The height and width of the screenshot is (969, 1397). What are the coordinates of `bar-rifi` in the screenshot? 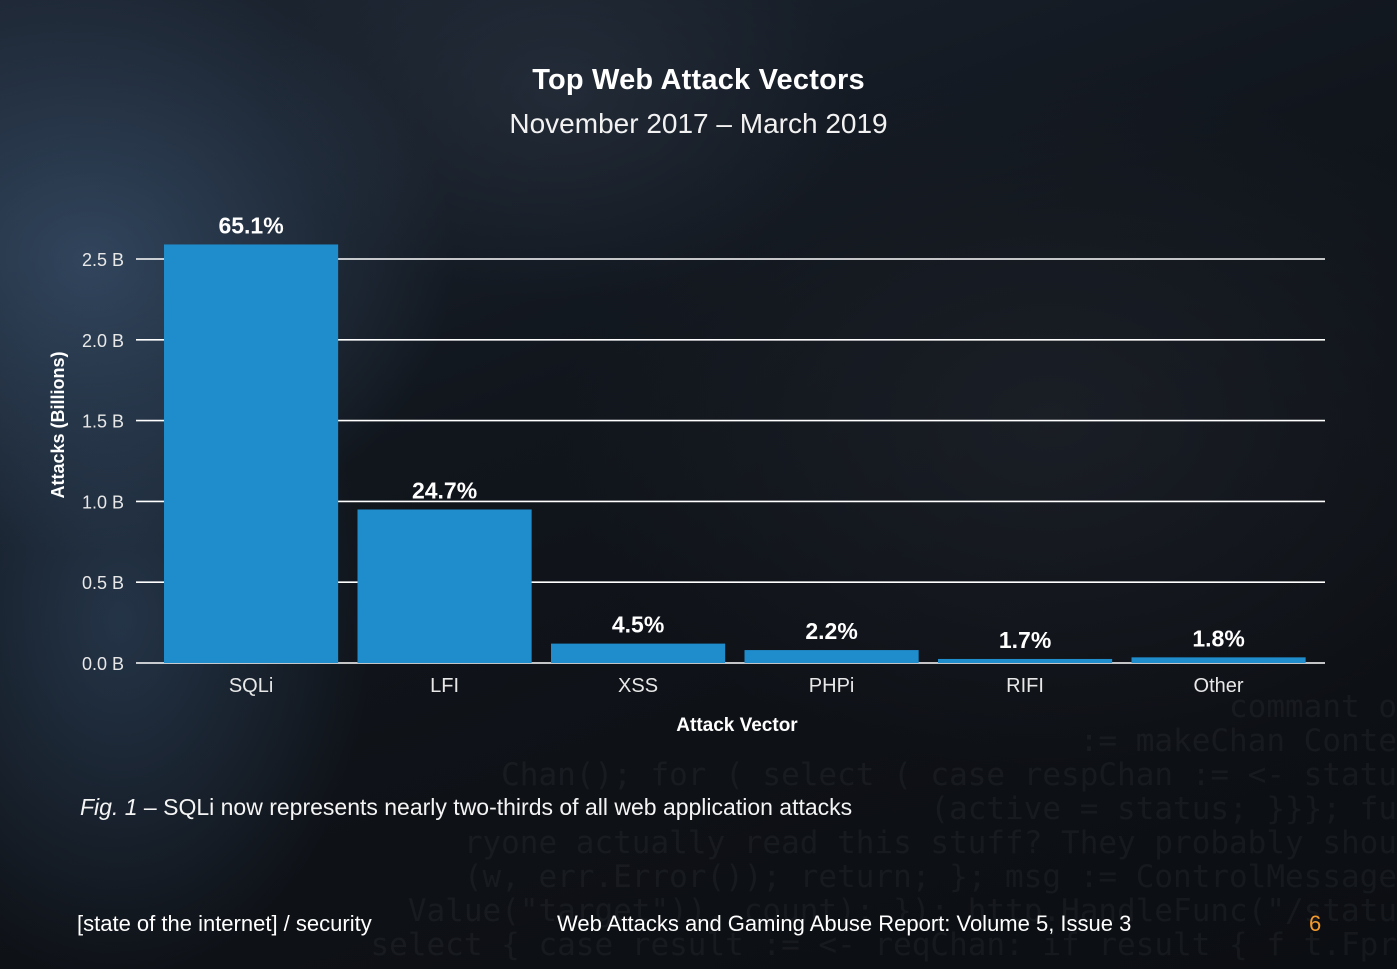 It's located at (1025, 660).